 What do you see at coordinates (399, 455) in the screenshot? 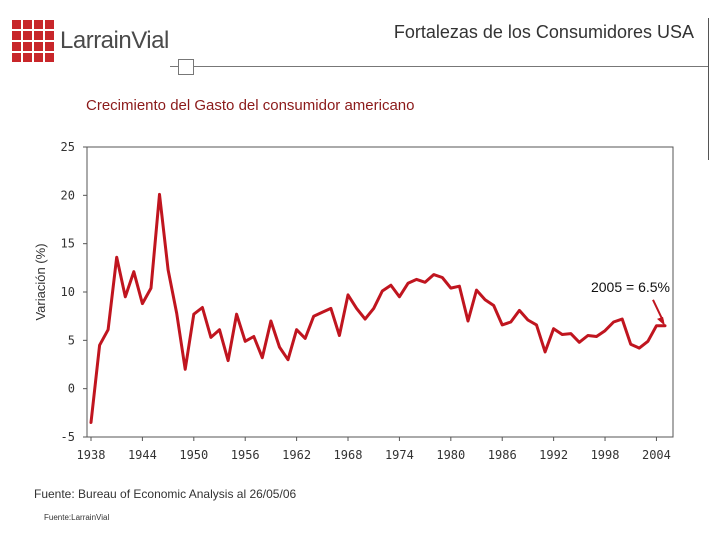
I see `x-tick-label: 1974` at bounding box center [399, 455].